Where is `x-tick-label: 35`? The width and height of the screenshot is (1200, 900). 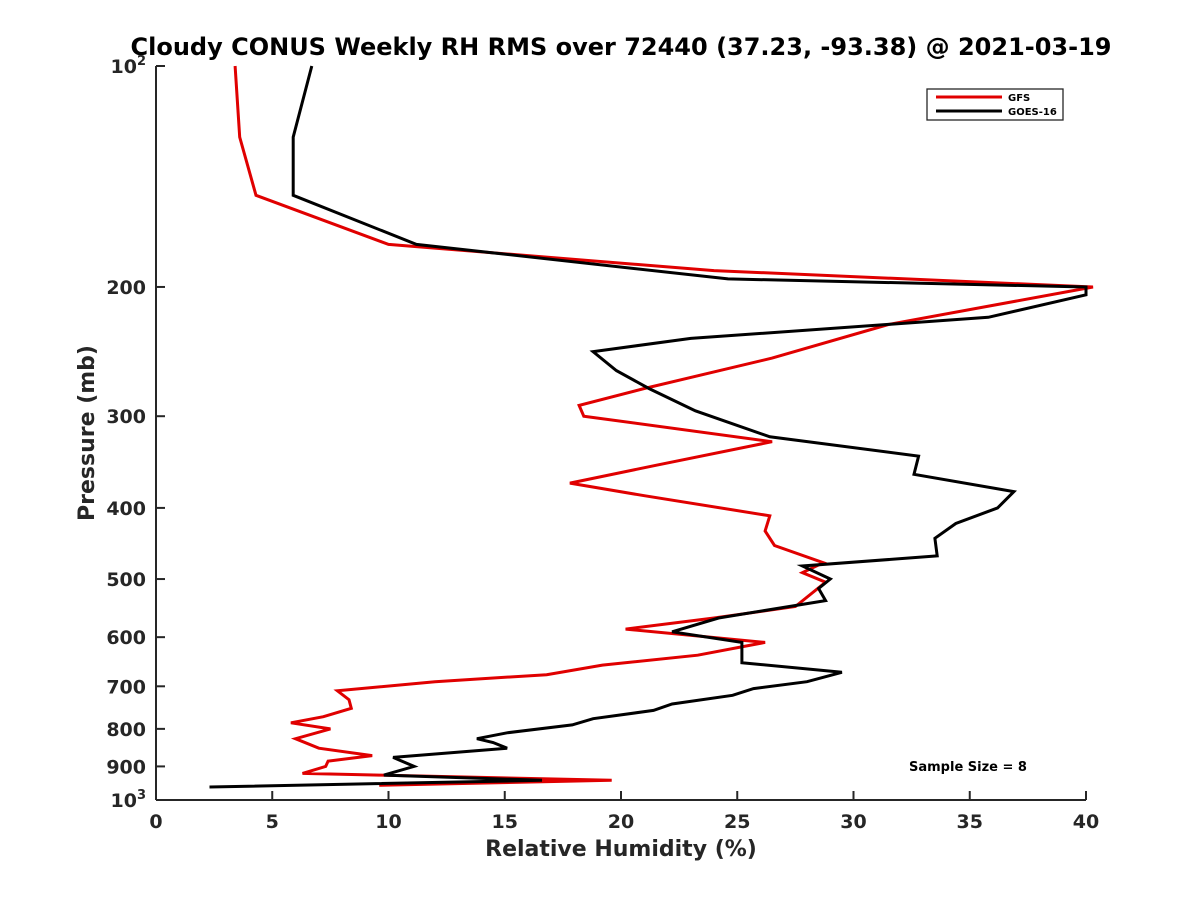 x-tick-label: 35 is located at coordinates (970, 822).